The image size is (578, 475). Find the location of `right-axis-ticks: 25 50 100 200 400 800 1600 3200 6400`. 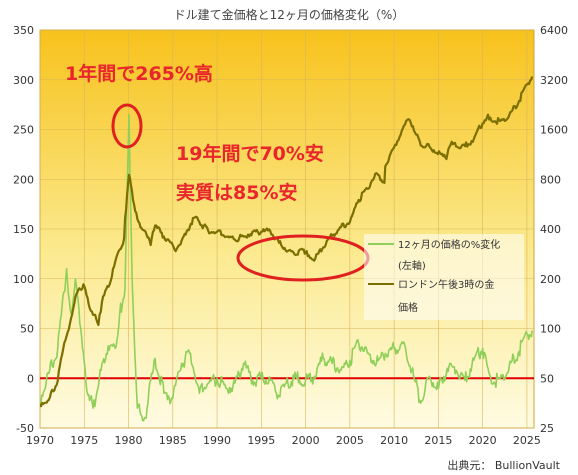

right-axis-ticks: 25 50 100 200 400 800 1600 3200 6400 is located at coordinates (554, 229).